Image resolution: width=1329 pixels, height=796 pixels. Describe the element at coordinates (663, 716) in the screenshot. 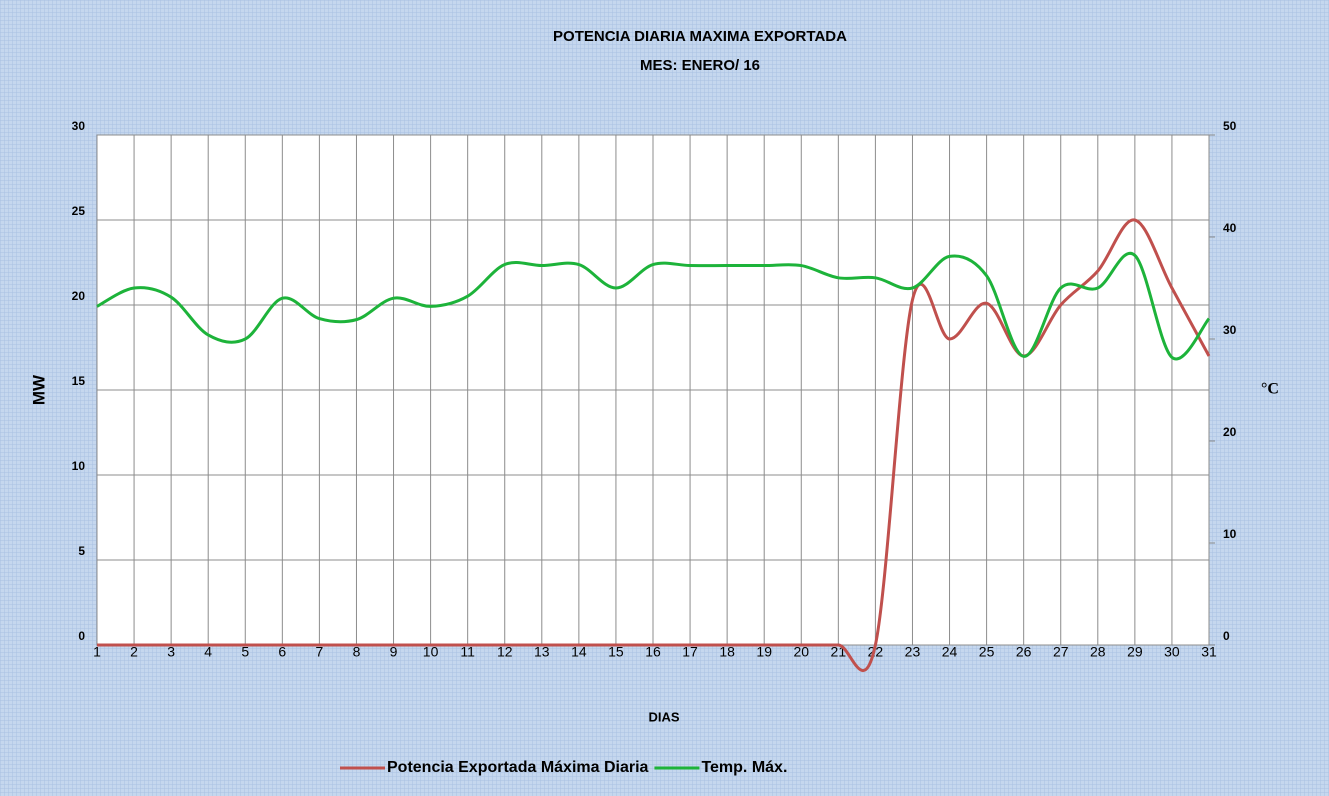

I see `x-axis-label: DIAS` at that location.